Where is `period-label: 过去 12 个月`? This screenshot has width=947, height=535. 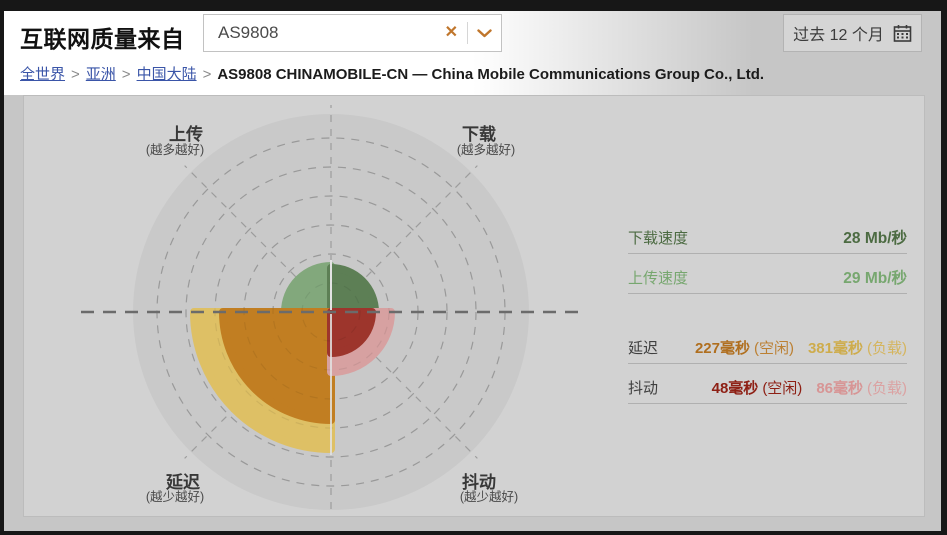 period-label: 过去 12 个月 is located at coordinates (838, 35).